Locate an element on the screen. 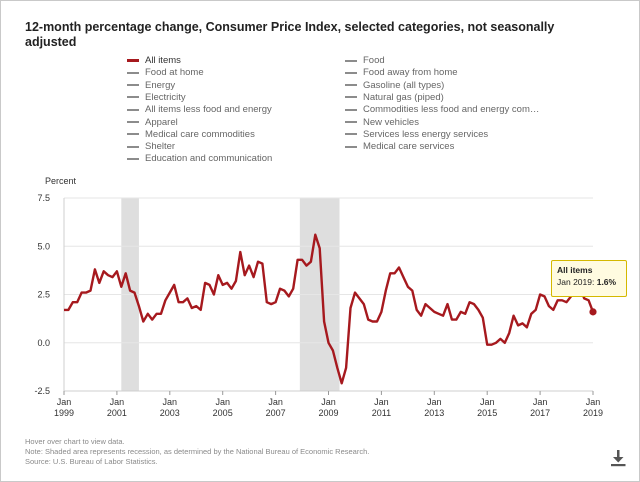 The width and height of the screenshot is (640, 482). x-tick-year: 2003 is located at coordinates (170, 413).